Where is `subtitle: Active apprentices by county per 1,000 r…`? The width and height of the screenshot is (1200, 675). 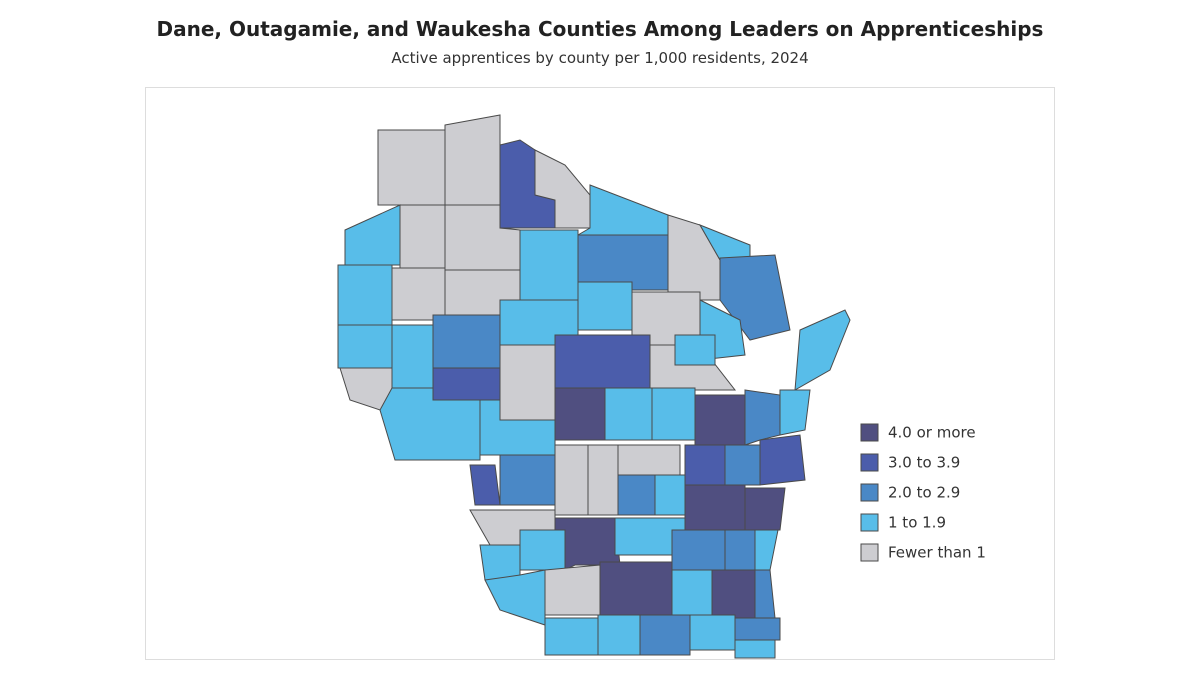
subtitle: Active apprentices by county per 1,000 r… is located at coordinates (600, 58).